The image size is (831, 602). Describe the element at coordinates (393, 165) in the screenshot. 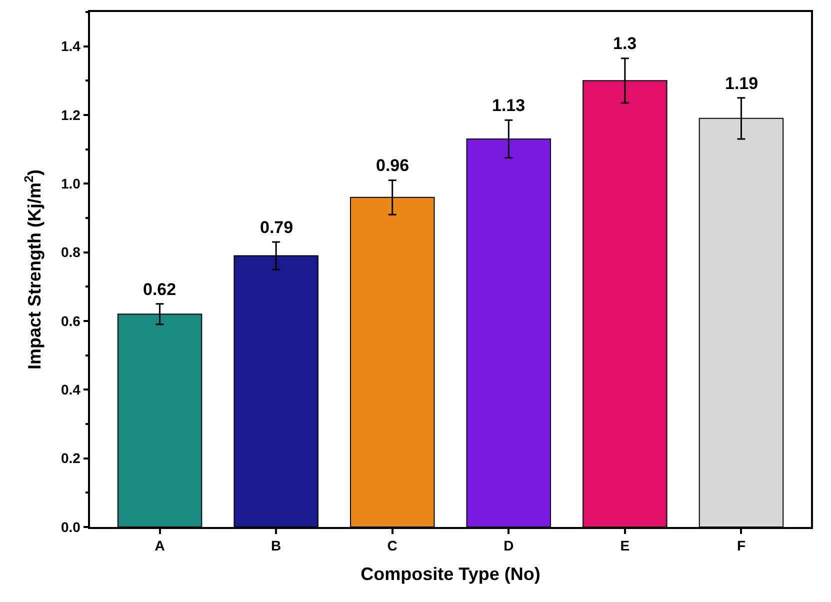

I see `data-label: 0.96` at that location.